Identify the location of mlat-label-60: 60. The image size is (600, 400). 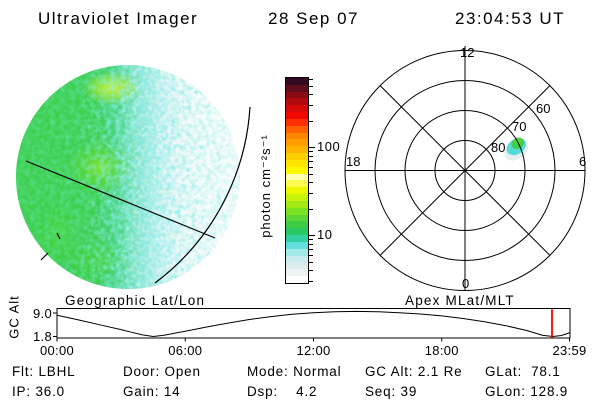
(543, 108).